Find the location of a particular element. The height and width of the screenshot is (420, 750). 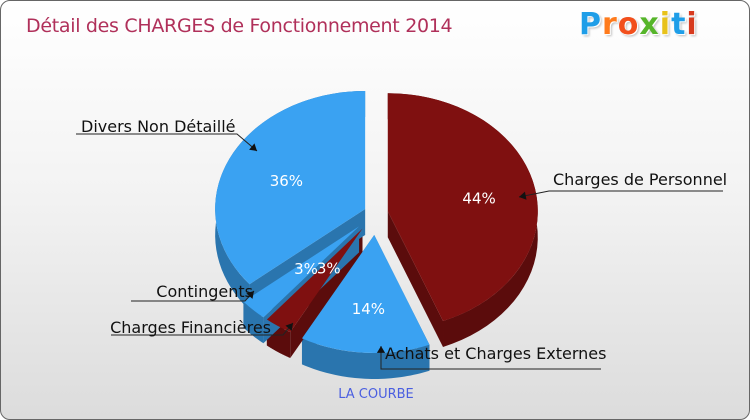

category-label: Achats et Charges Externes is located at coordinates (495, 353).